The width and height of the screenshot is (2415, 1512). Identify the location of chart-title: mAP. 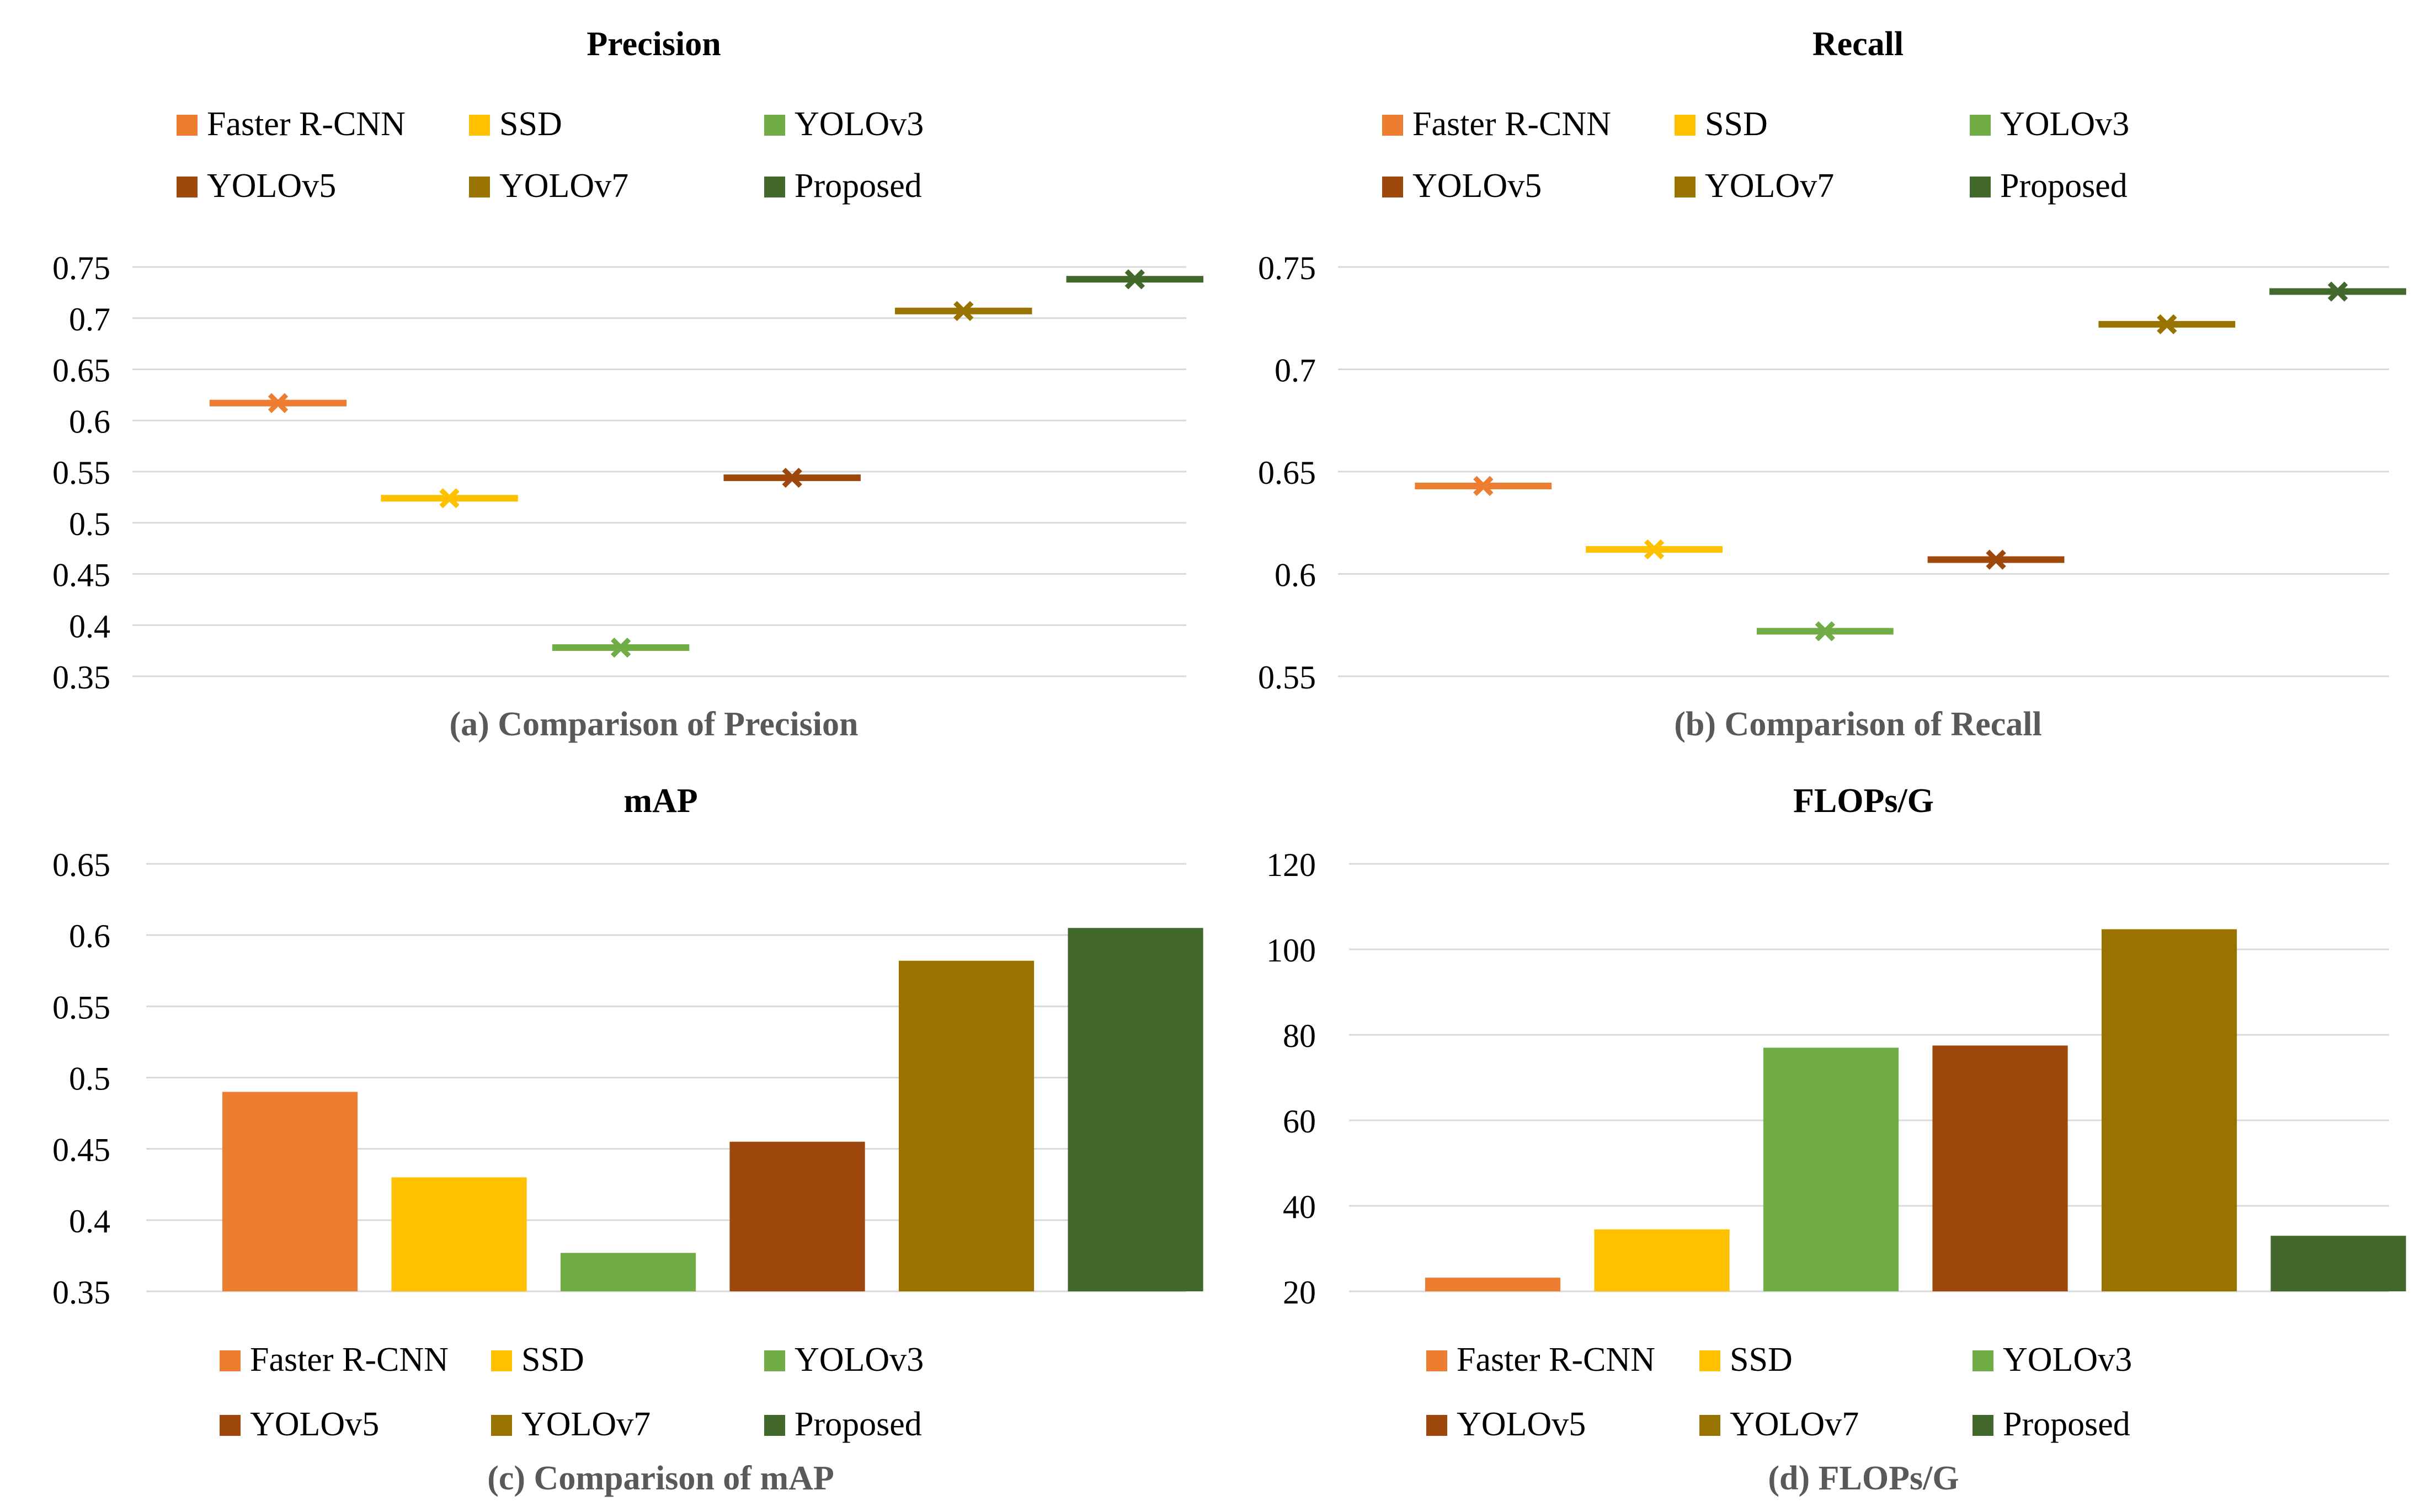
(660, 801).